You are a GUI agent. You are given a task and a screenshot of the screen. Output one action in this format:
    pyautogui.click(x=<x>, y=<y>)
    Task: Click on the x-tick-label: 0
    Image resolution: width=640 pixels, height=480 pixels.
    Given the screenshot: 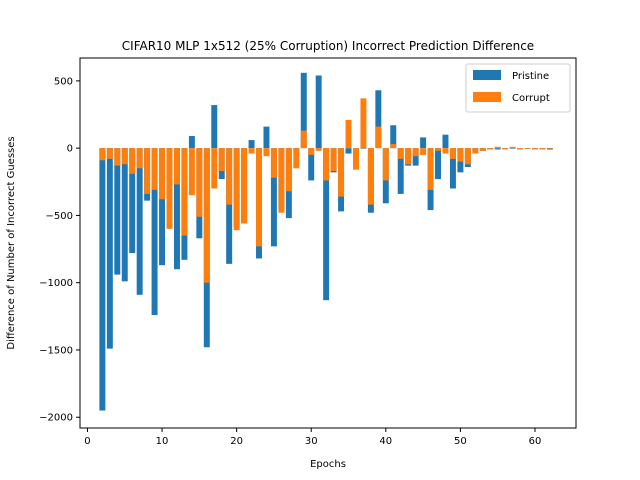 What is the action you would take?
    pyautogui.click(x=87, y=441)
    